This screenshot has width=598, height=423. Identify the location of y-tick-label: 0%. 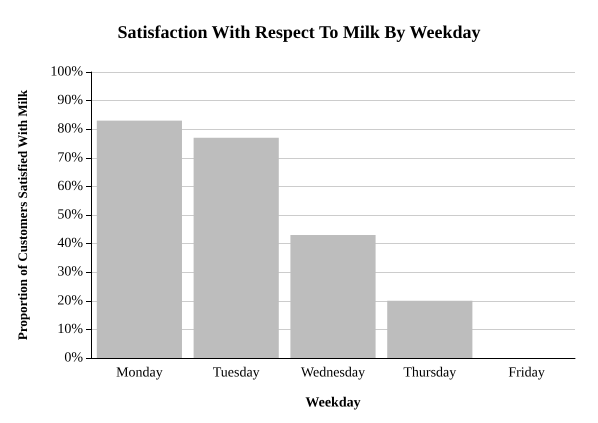
(74, 358).